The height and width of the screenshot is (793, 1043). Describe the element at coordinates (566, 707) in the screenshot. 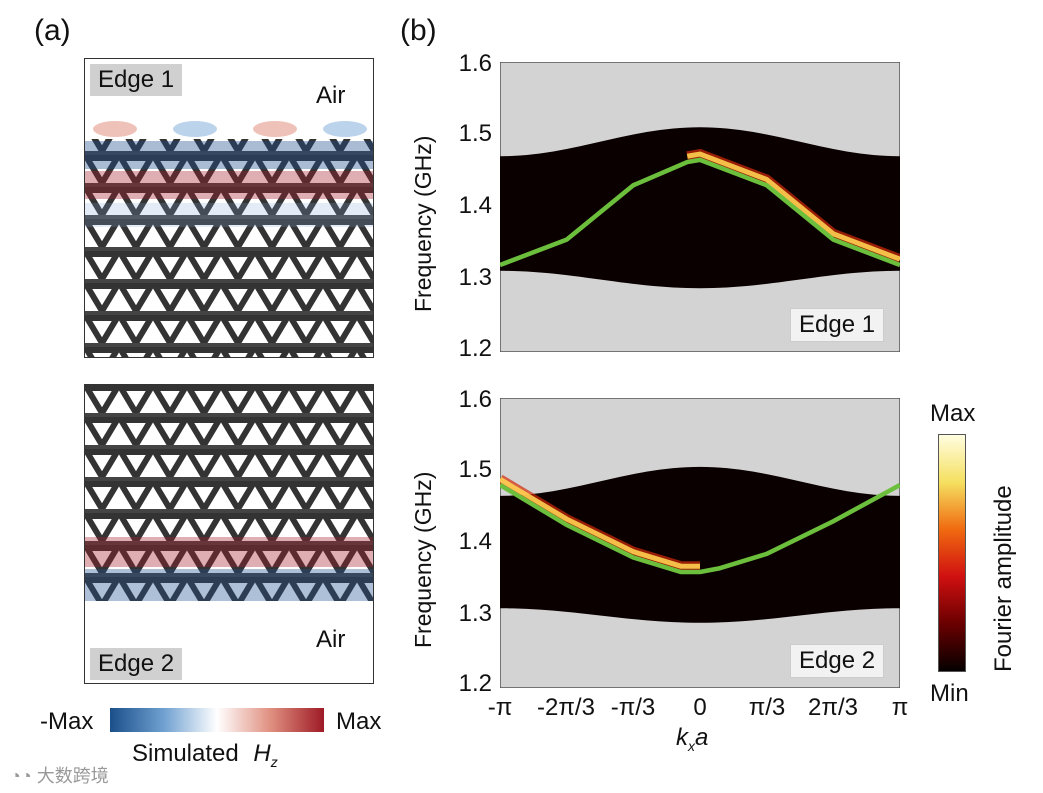

I see `xtick-1: -2π/3` at that location.